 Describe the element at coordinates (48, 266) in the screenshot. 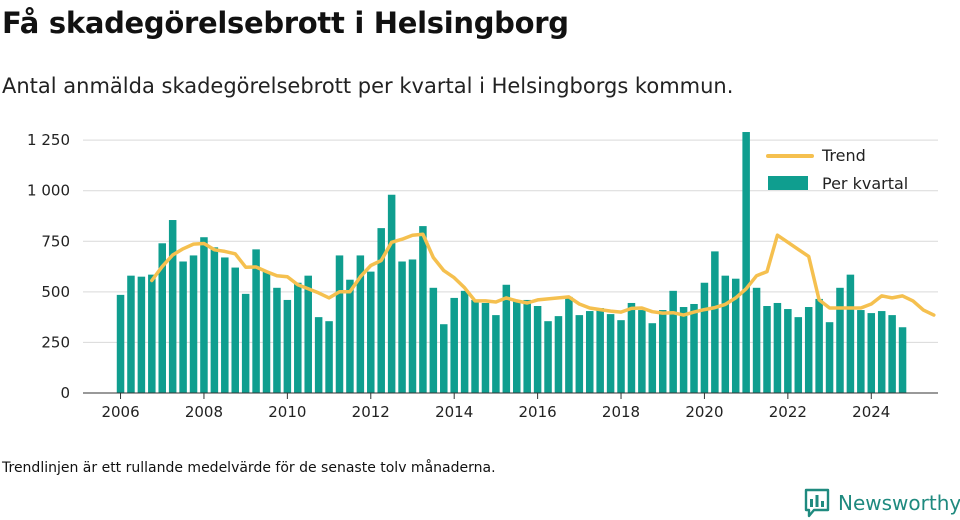

I see `y-axis-labels: 0 250 500 750 1 000 1 250` at that location.